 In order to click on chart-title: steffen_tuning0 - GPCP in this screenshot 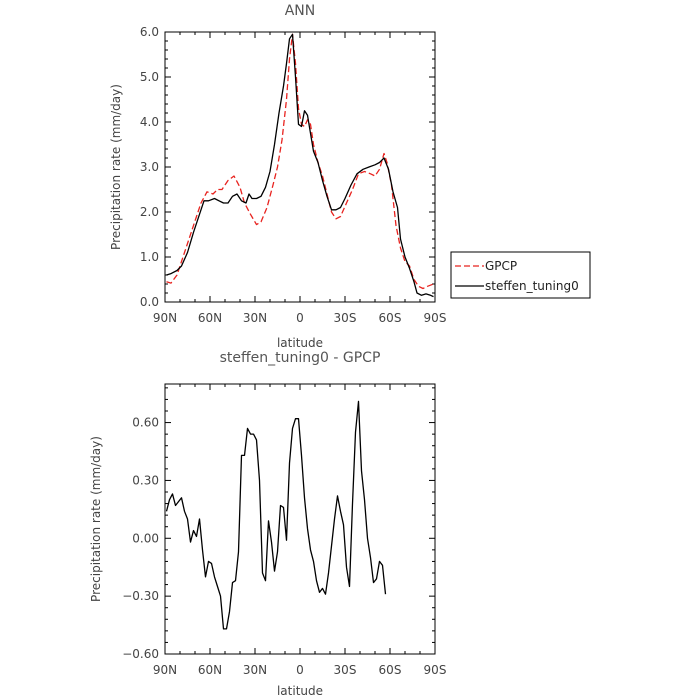, I will do `click(300, 358)`.